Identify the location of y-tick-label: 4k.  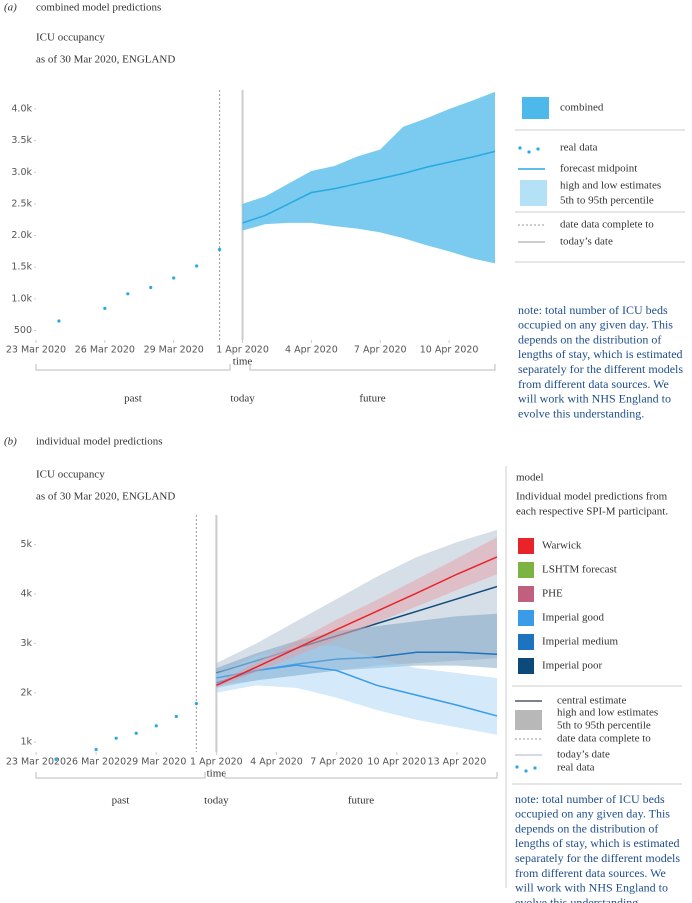
(26, 594).